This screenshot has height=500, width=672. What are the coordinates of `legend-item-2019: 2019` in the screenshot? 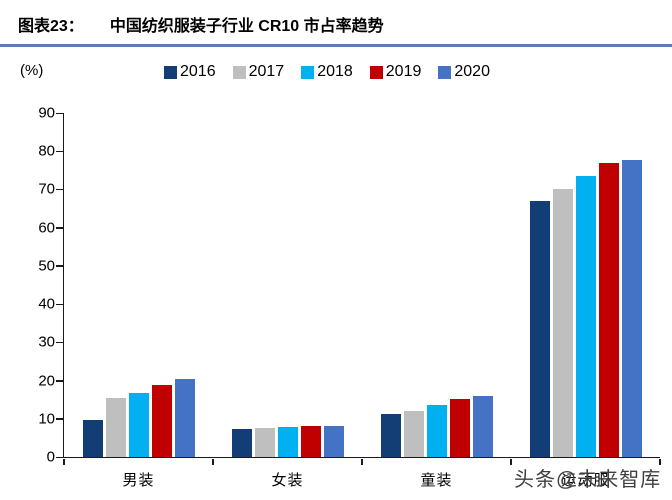 It's located at (395, 72).